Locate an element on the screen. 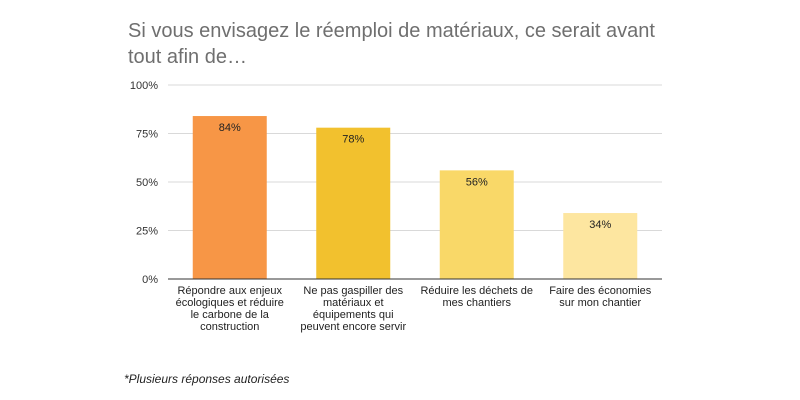 This screenshot has width=800, height=400. category-label: Réduire les déchets de mes chantiers is located at coordinates (476, 297).